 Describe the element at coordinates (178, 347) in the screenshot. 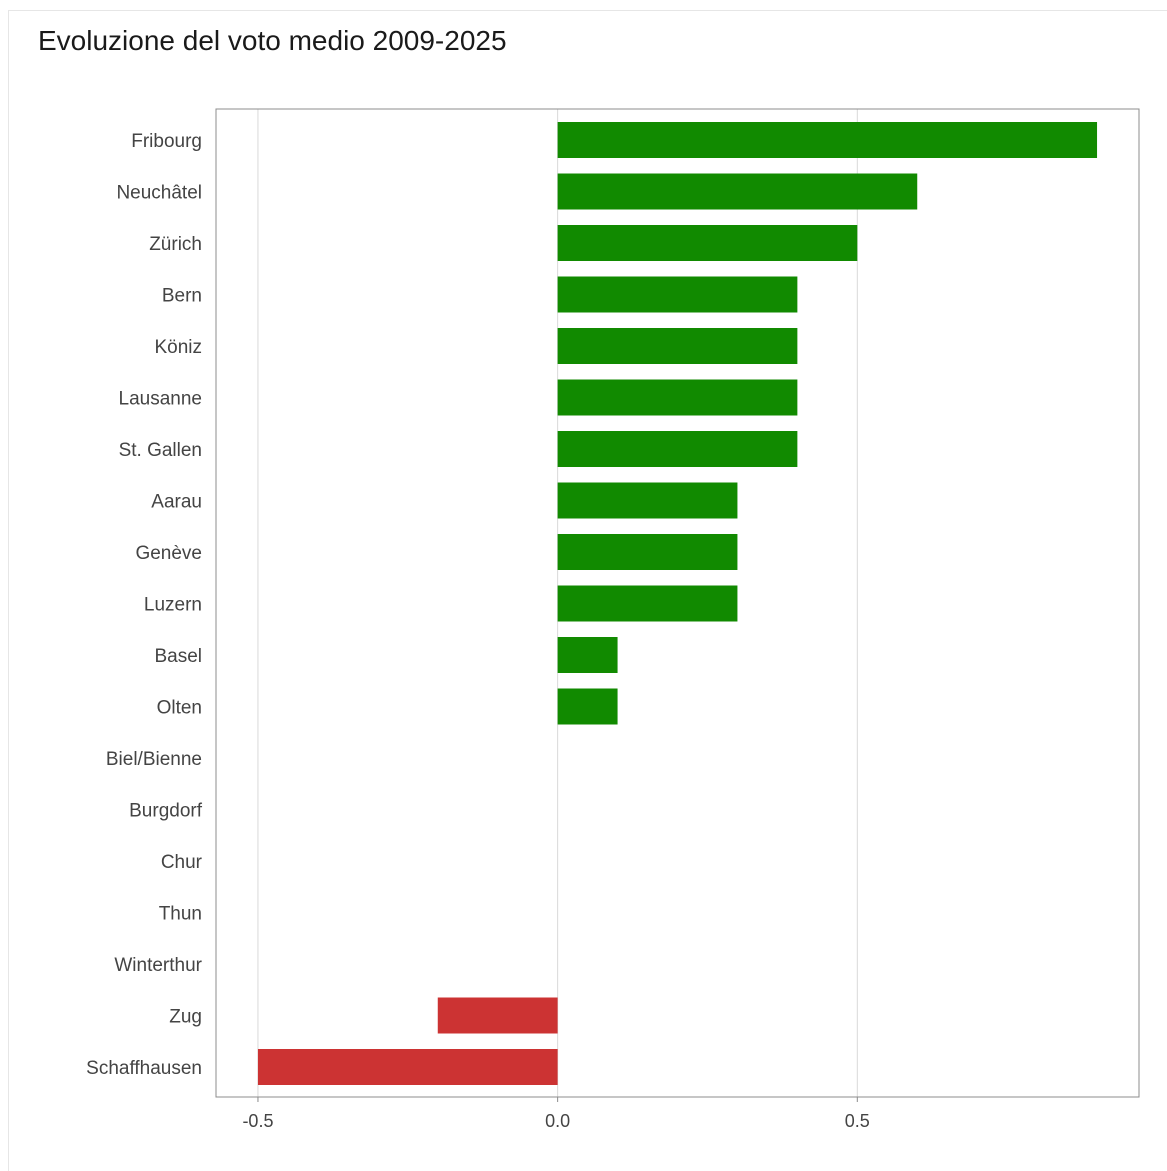

I see `category-label: Köniz` at that location.